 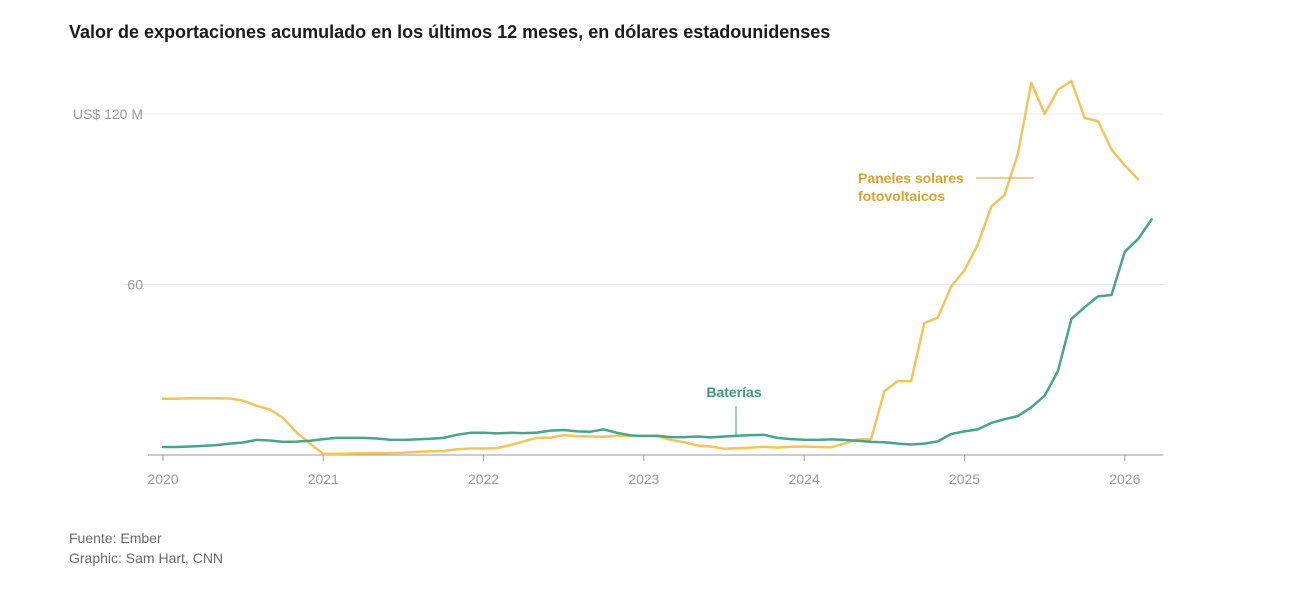 I want to click on series-labels: Paneles solares fotovoltaicos Baterías, so click(x=870, y=303).